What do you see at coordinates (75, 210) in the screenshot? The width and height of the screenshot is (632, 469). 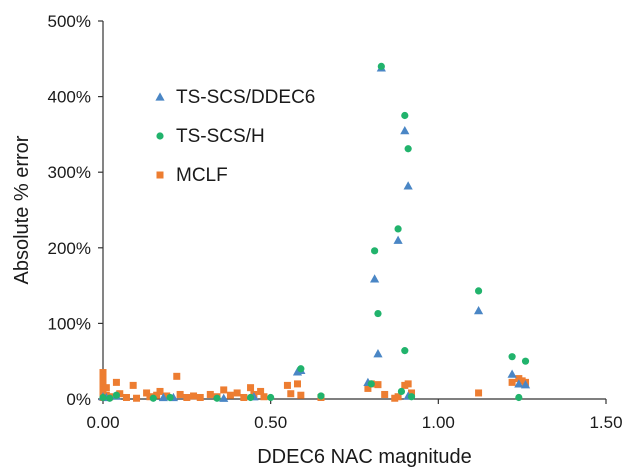 I see `y-axis-ticks: 0% 100% 200% 300% 400% 500%` at bounding box center [75, 210].